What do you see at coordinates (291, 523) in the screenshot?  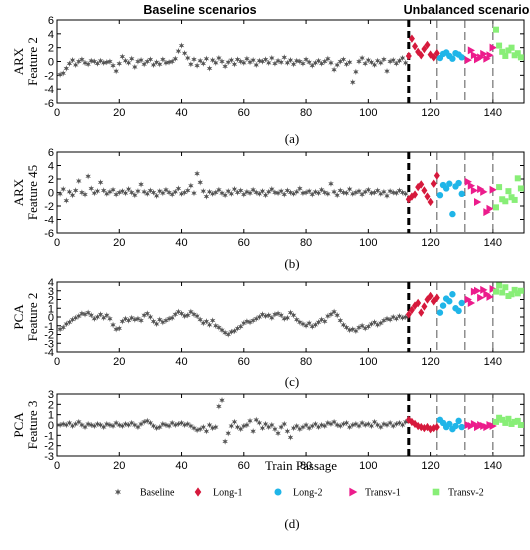 I see `caption-d: (d)` at bounding box center [291, 523].